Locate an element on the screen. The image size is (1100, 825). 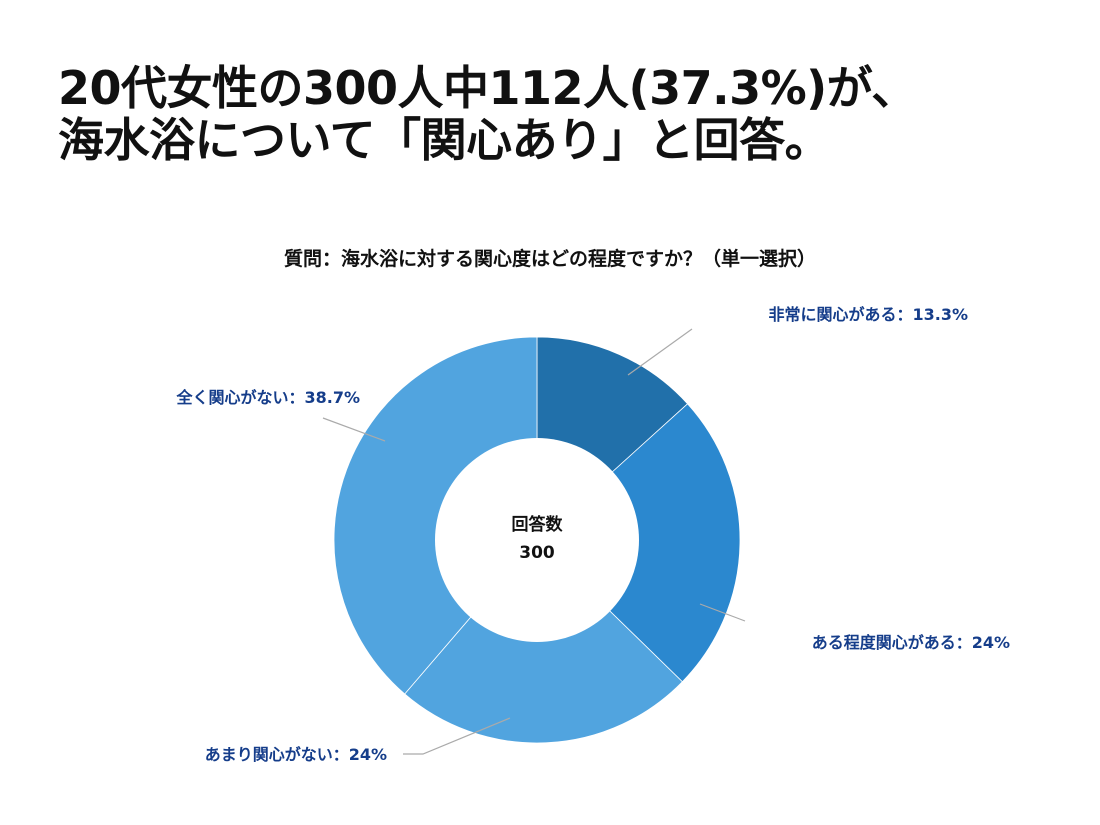
headline-line-1: 20代女性の300人中112人(37.3%)が、 is located at coordinates (487, 88).